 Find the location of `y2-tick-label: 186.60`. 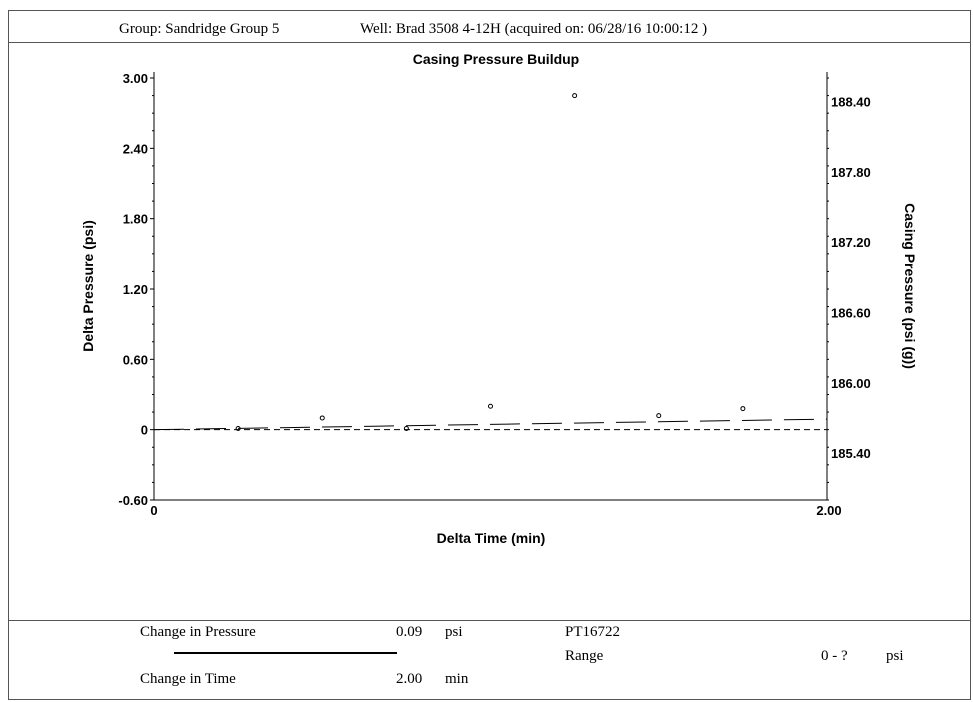

y2-tick-label: 186.60 is located at coordinates (851, 312).